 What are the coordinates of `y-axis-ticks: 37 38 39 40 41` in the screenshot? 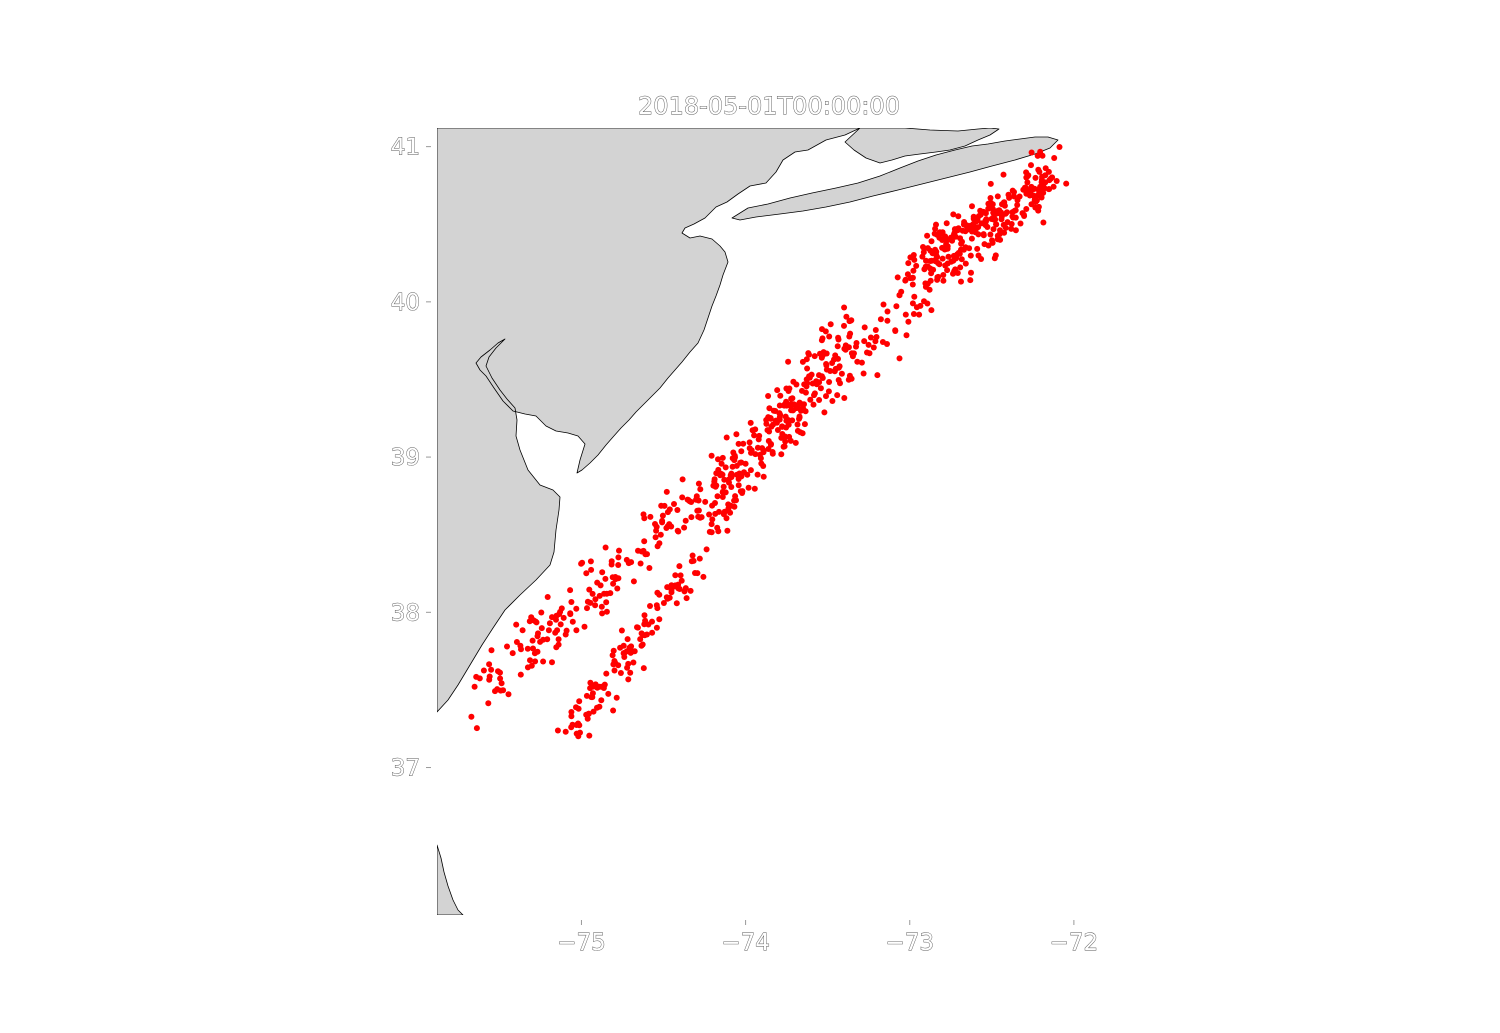 It's located at (410, 458).